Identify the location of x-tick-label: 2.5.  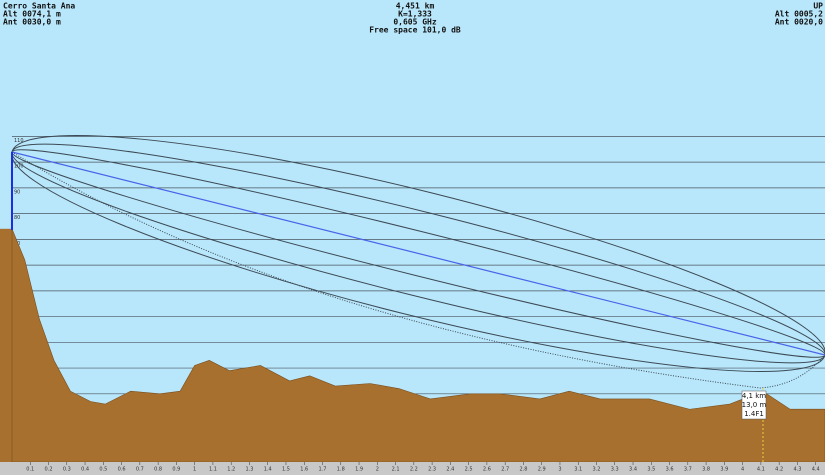
(469, 470).